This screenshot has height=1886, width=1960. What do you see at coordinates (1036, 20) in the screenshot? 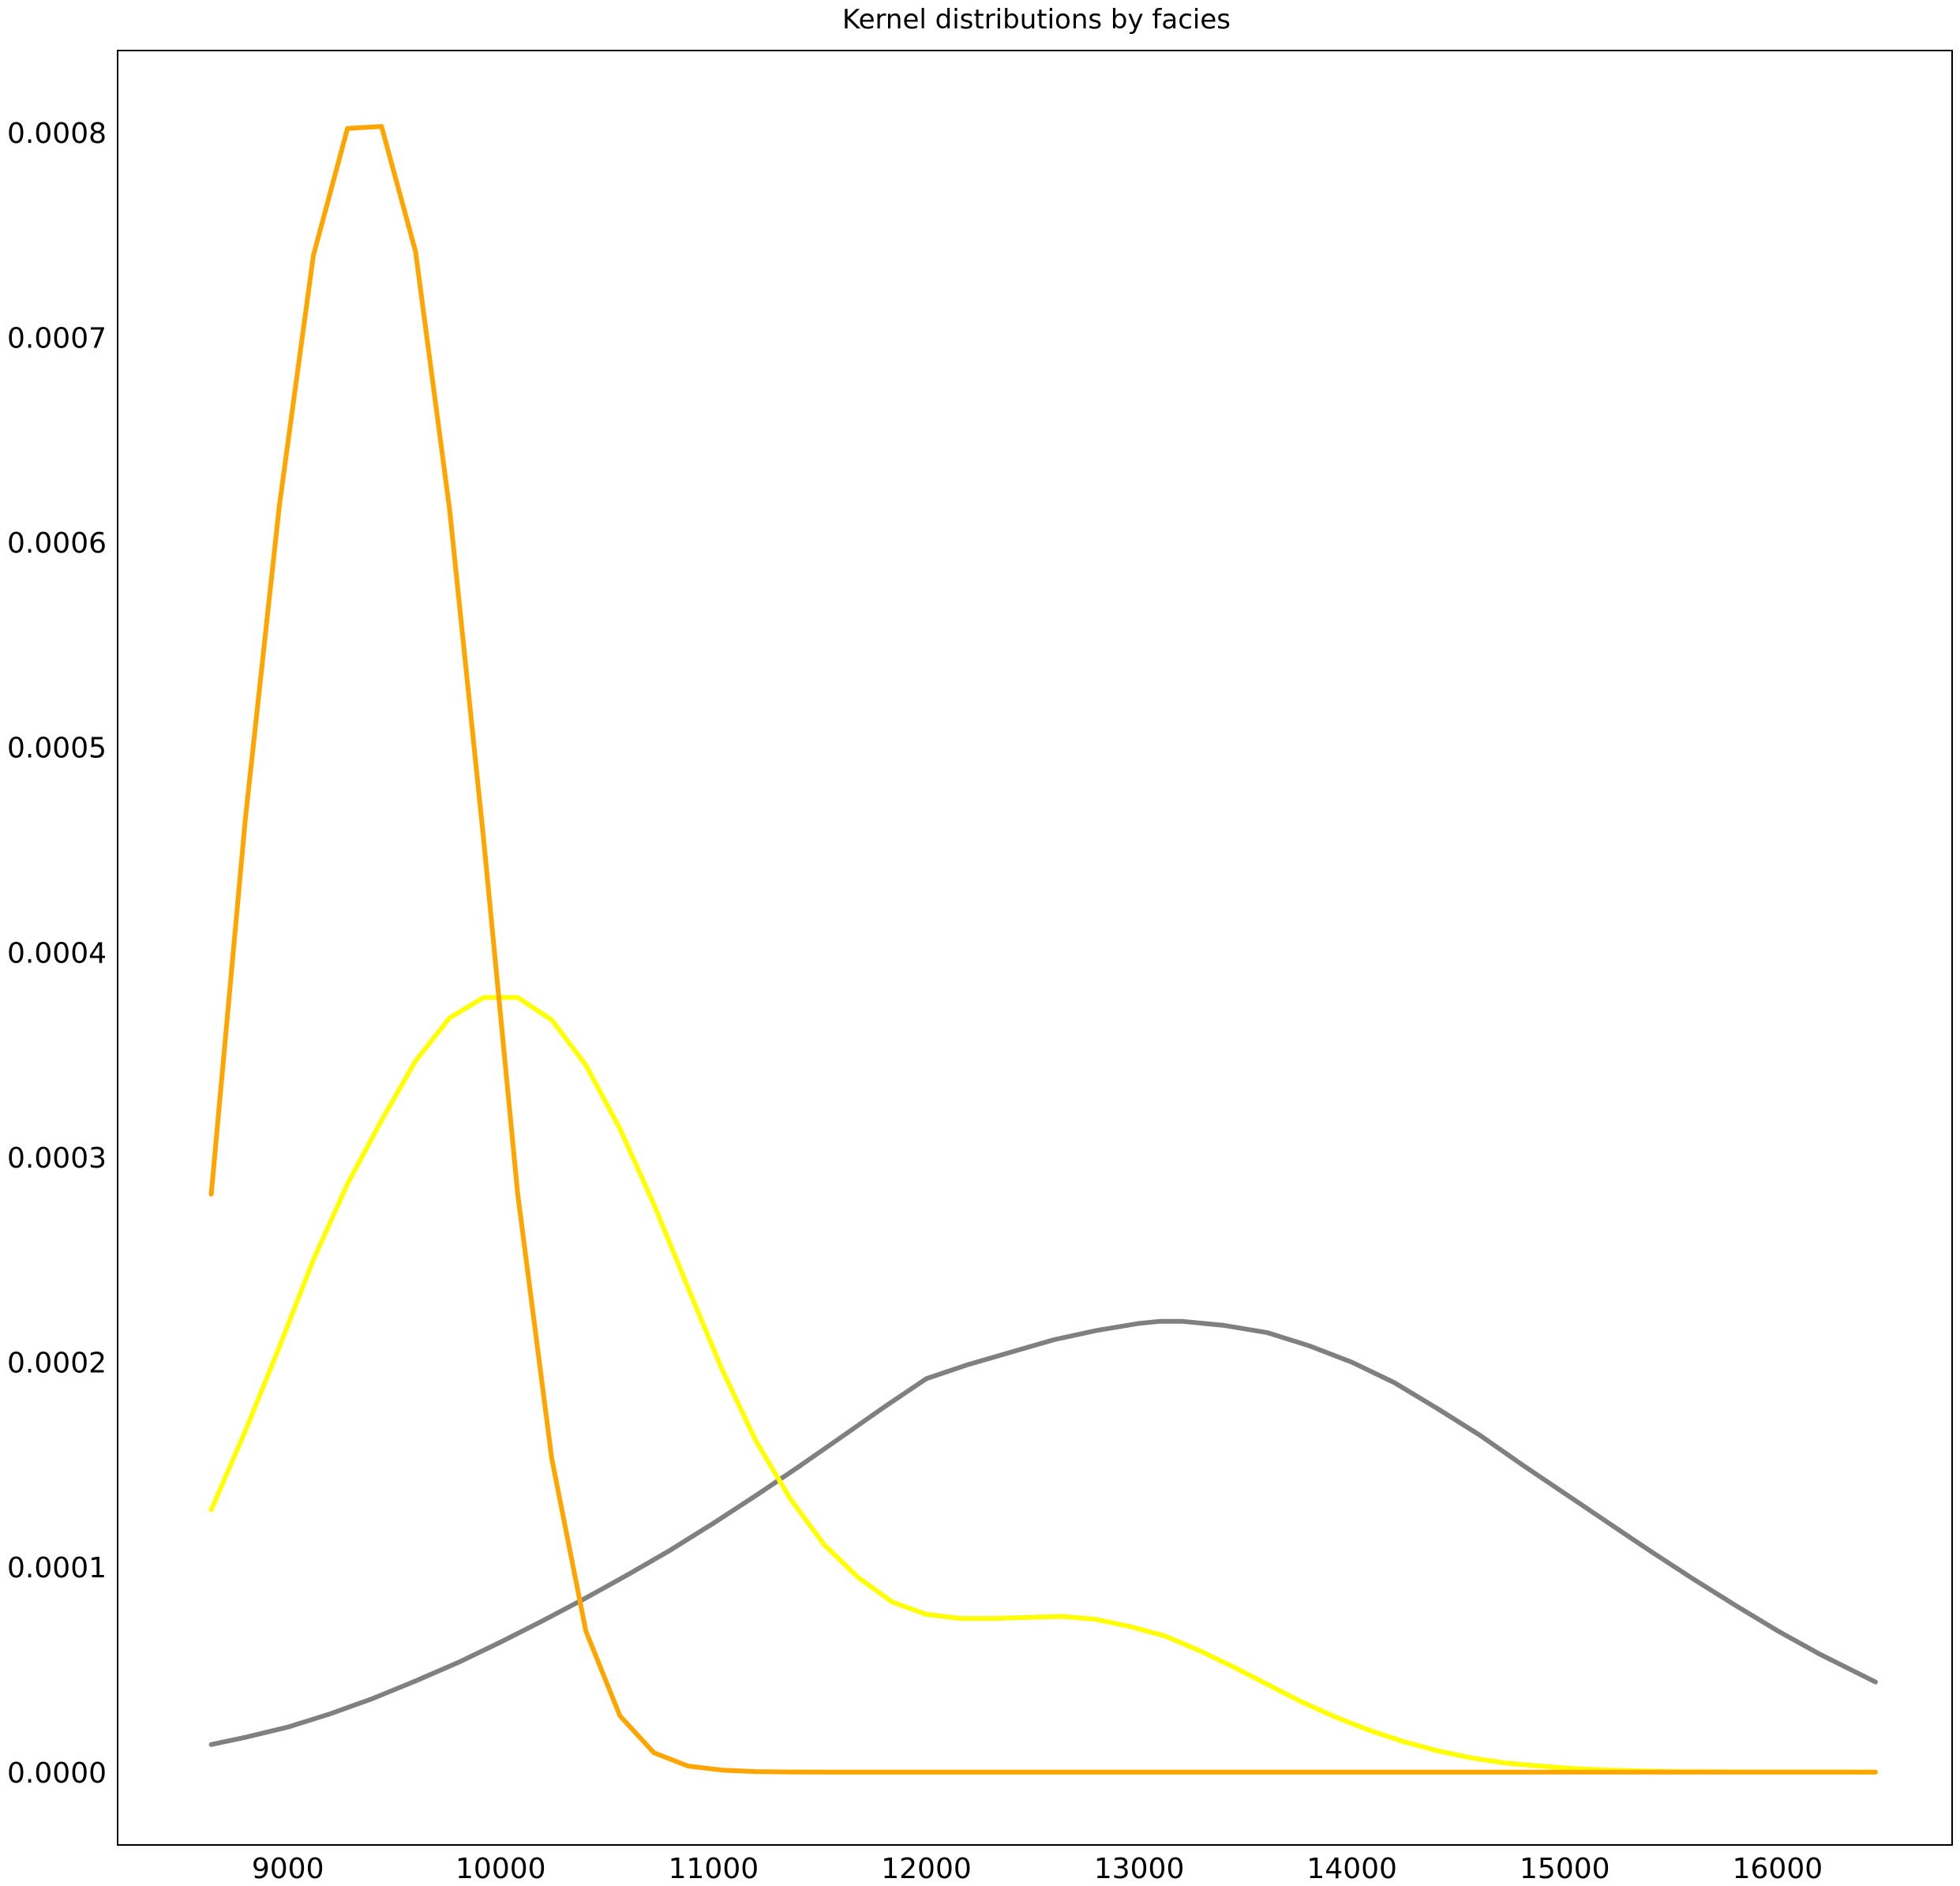
I see `chart-title: Kernel distributions by facies` at bounding box center [1036, 20].